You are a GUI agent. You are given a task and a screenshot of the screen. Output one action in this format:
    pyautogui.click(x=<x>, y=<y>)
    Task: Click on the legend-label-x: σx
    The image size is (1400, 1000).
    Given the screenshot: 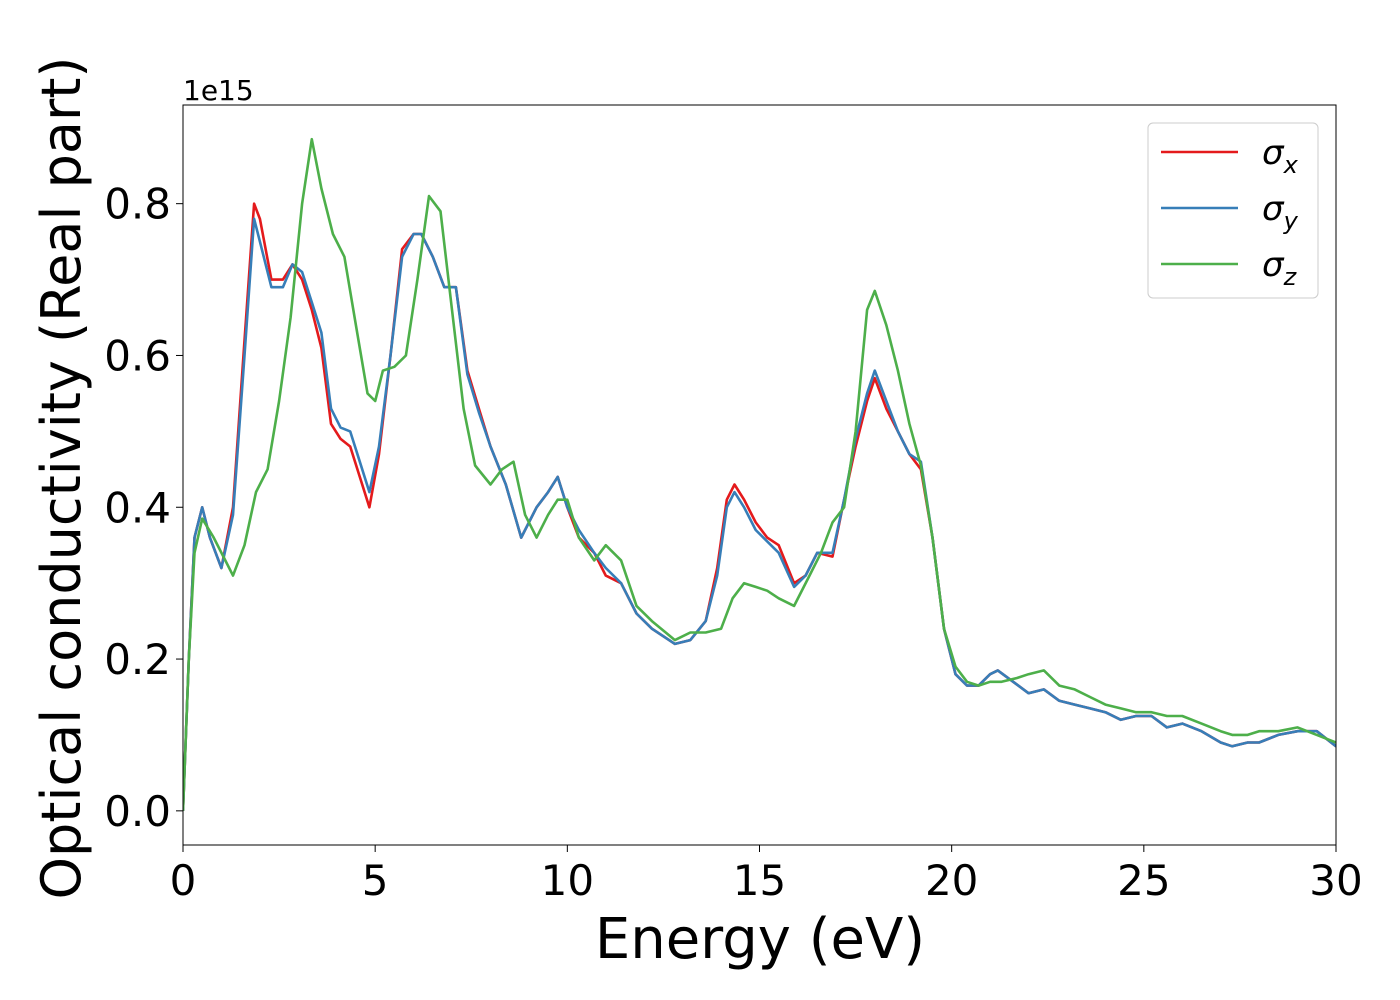 What is the action you would take?
    pyautogui.click(x=1280, y=156)
    